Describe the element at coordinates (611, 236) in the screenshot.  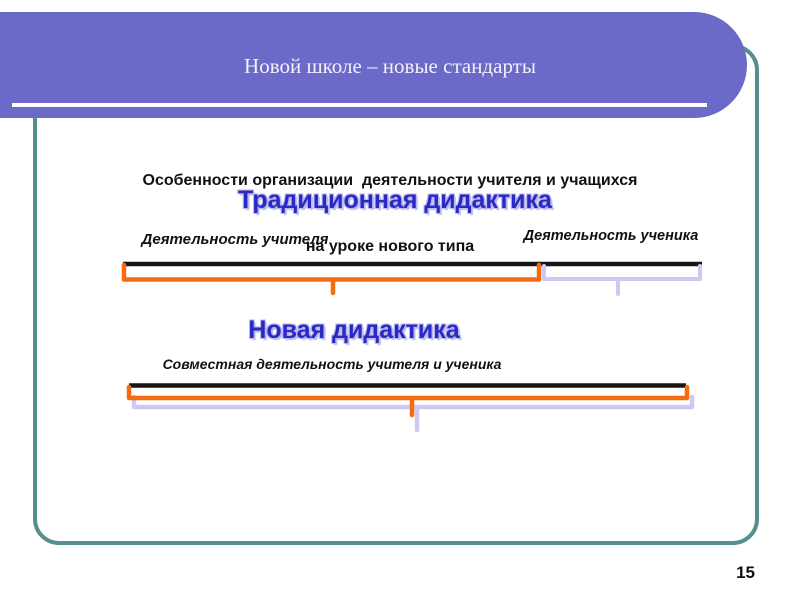
I see `label-student-activity: Деятельность ученика` at that location.